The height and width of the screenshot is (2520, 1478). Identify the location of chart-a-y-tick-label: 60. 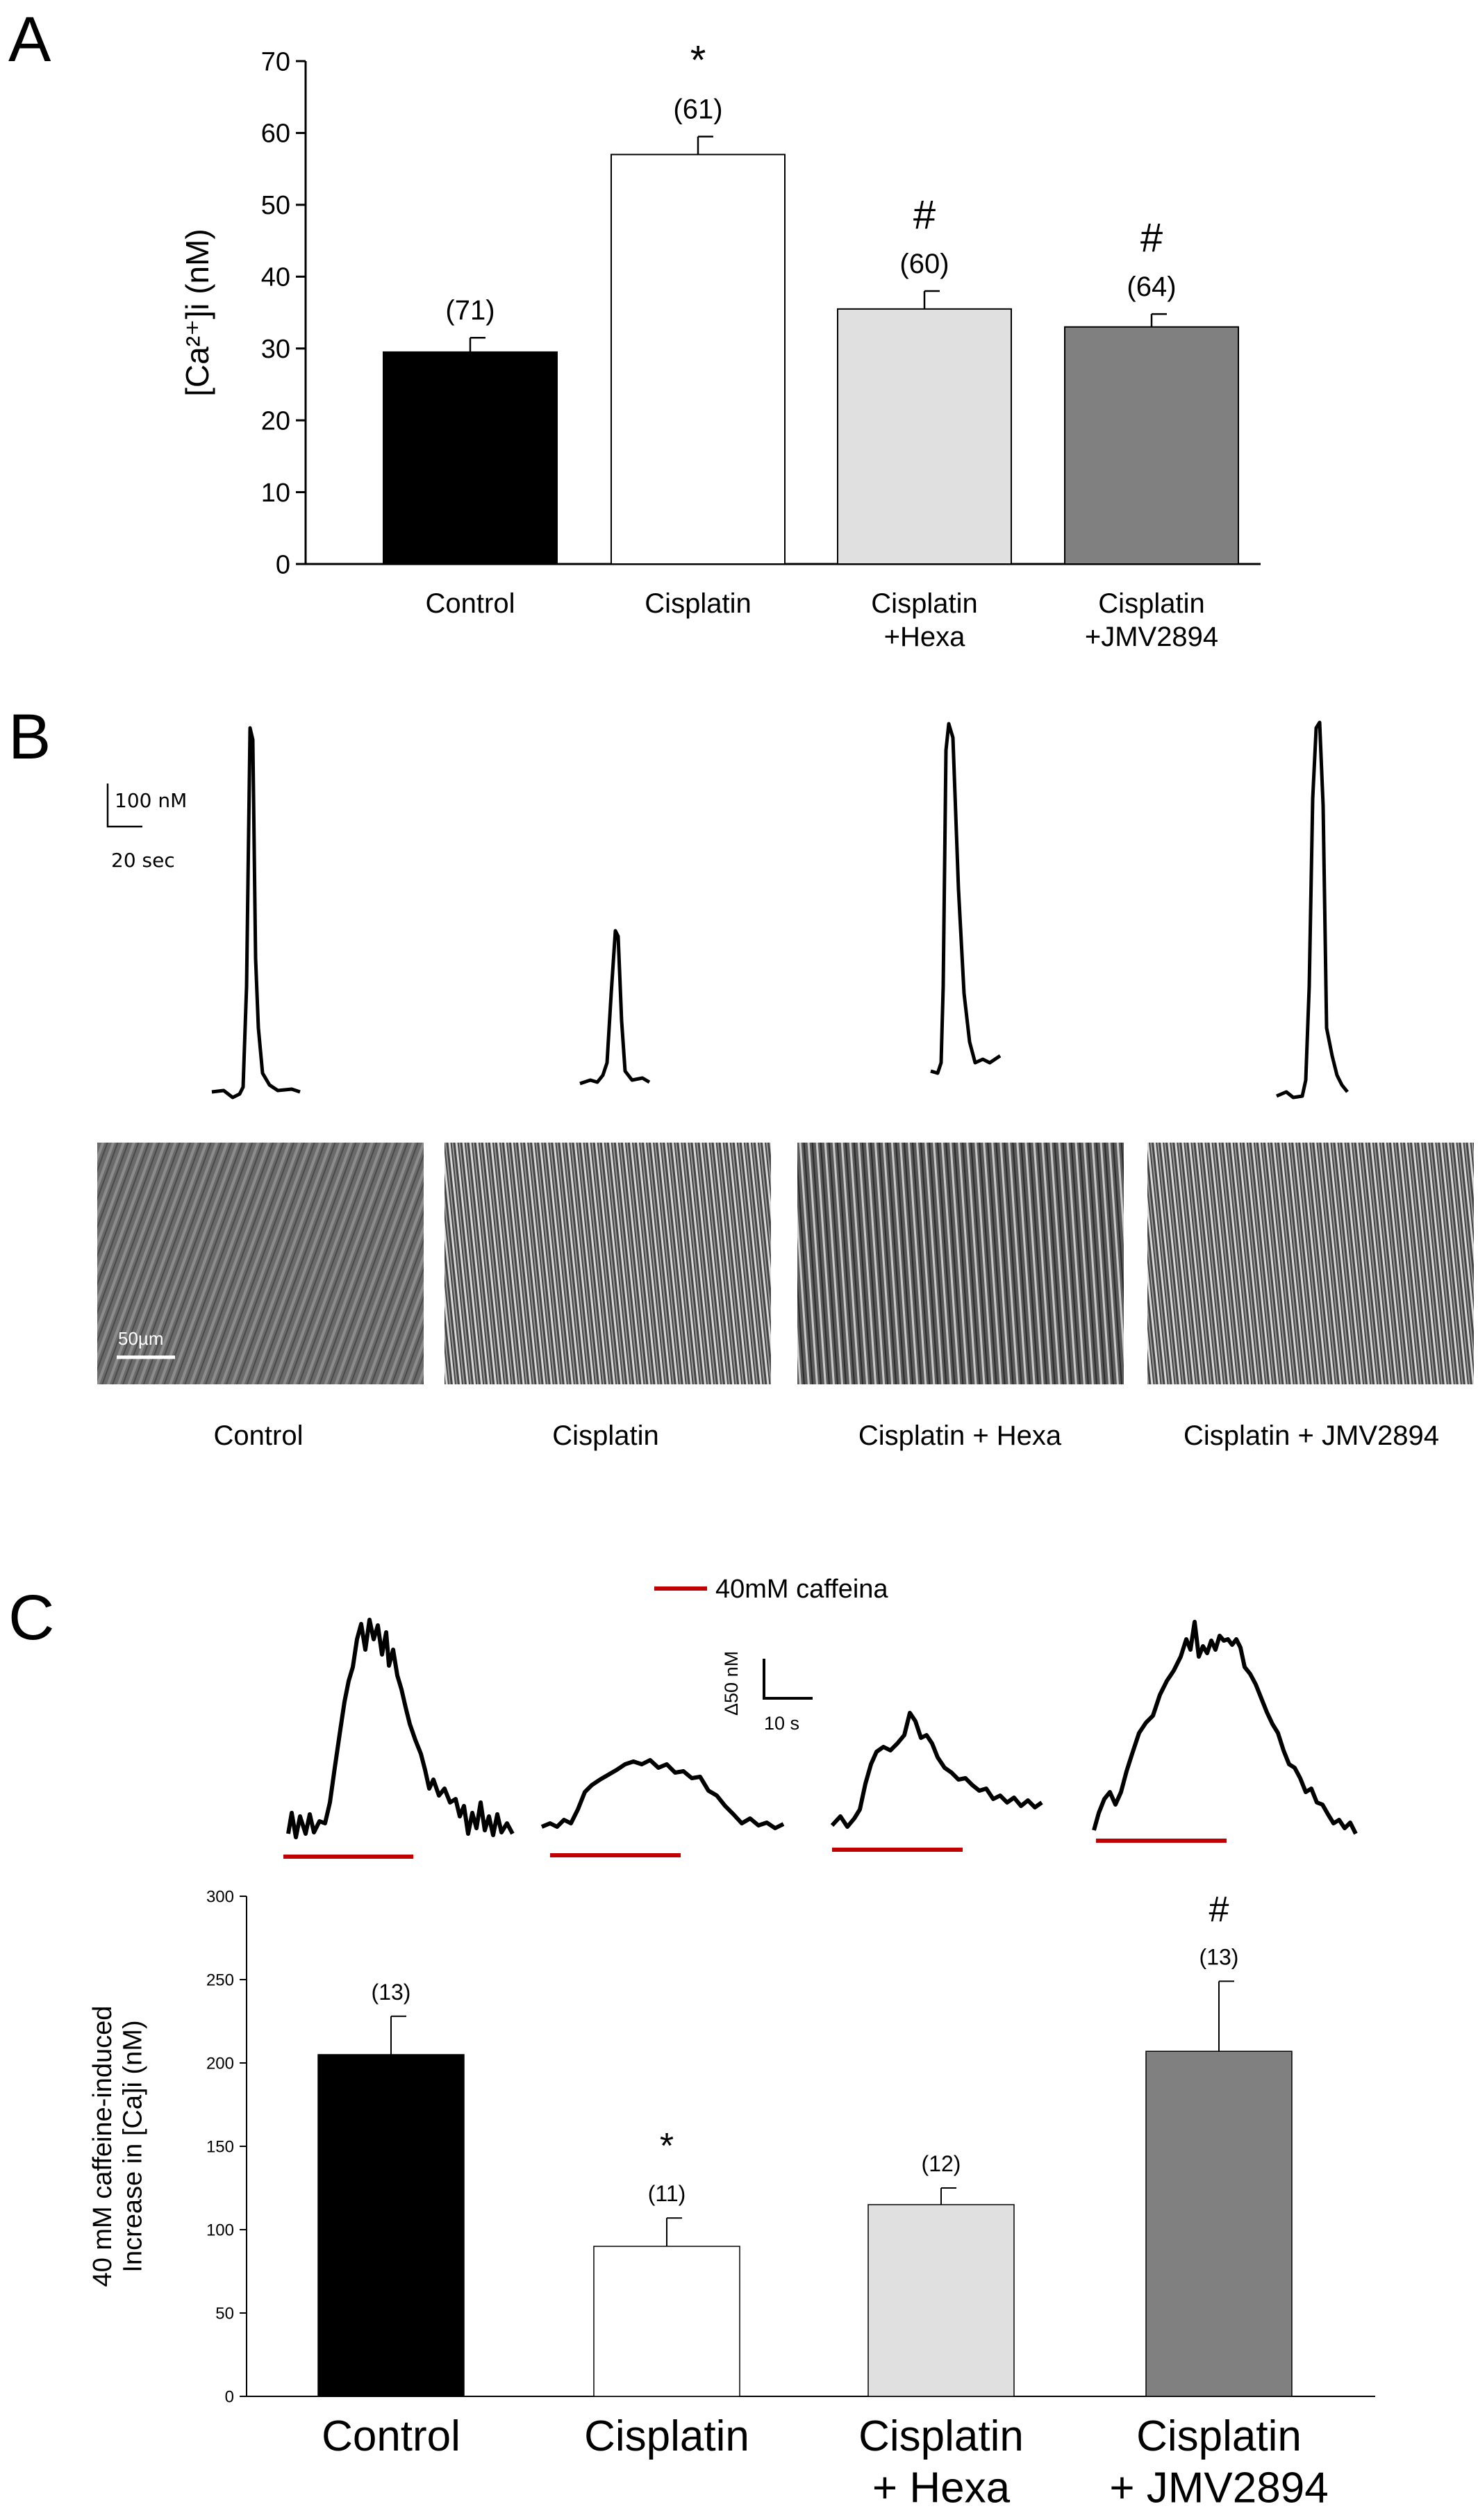
(275, 134).